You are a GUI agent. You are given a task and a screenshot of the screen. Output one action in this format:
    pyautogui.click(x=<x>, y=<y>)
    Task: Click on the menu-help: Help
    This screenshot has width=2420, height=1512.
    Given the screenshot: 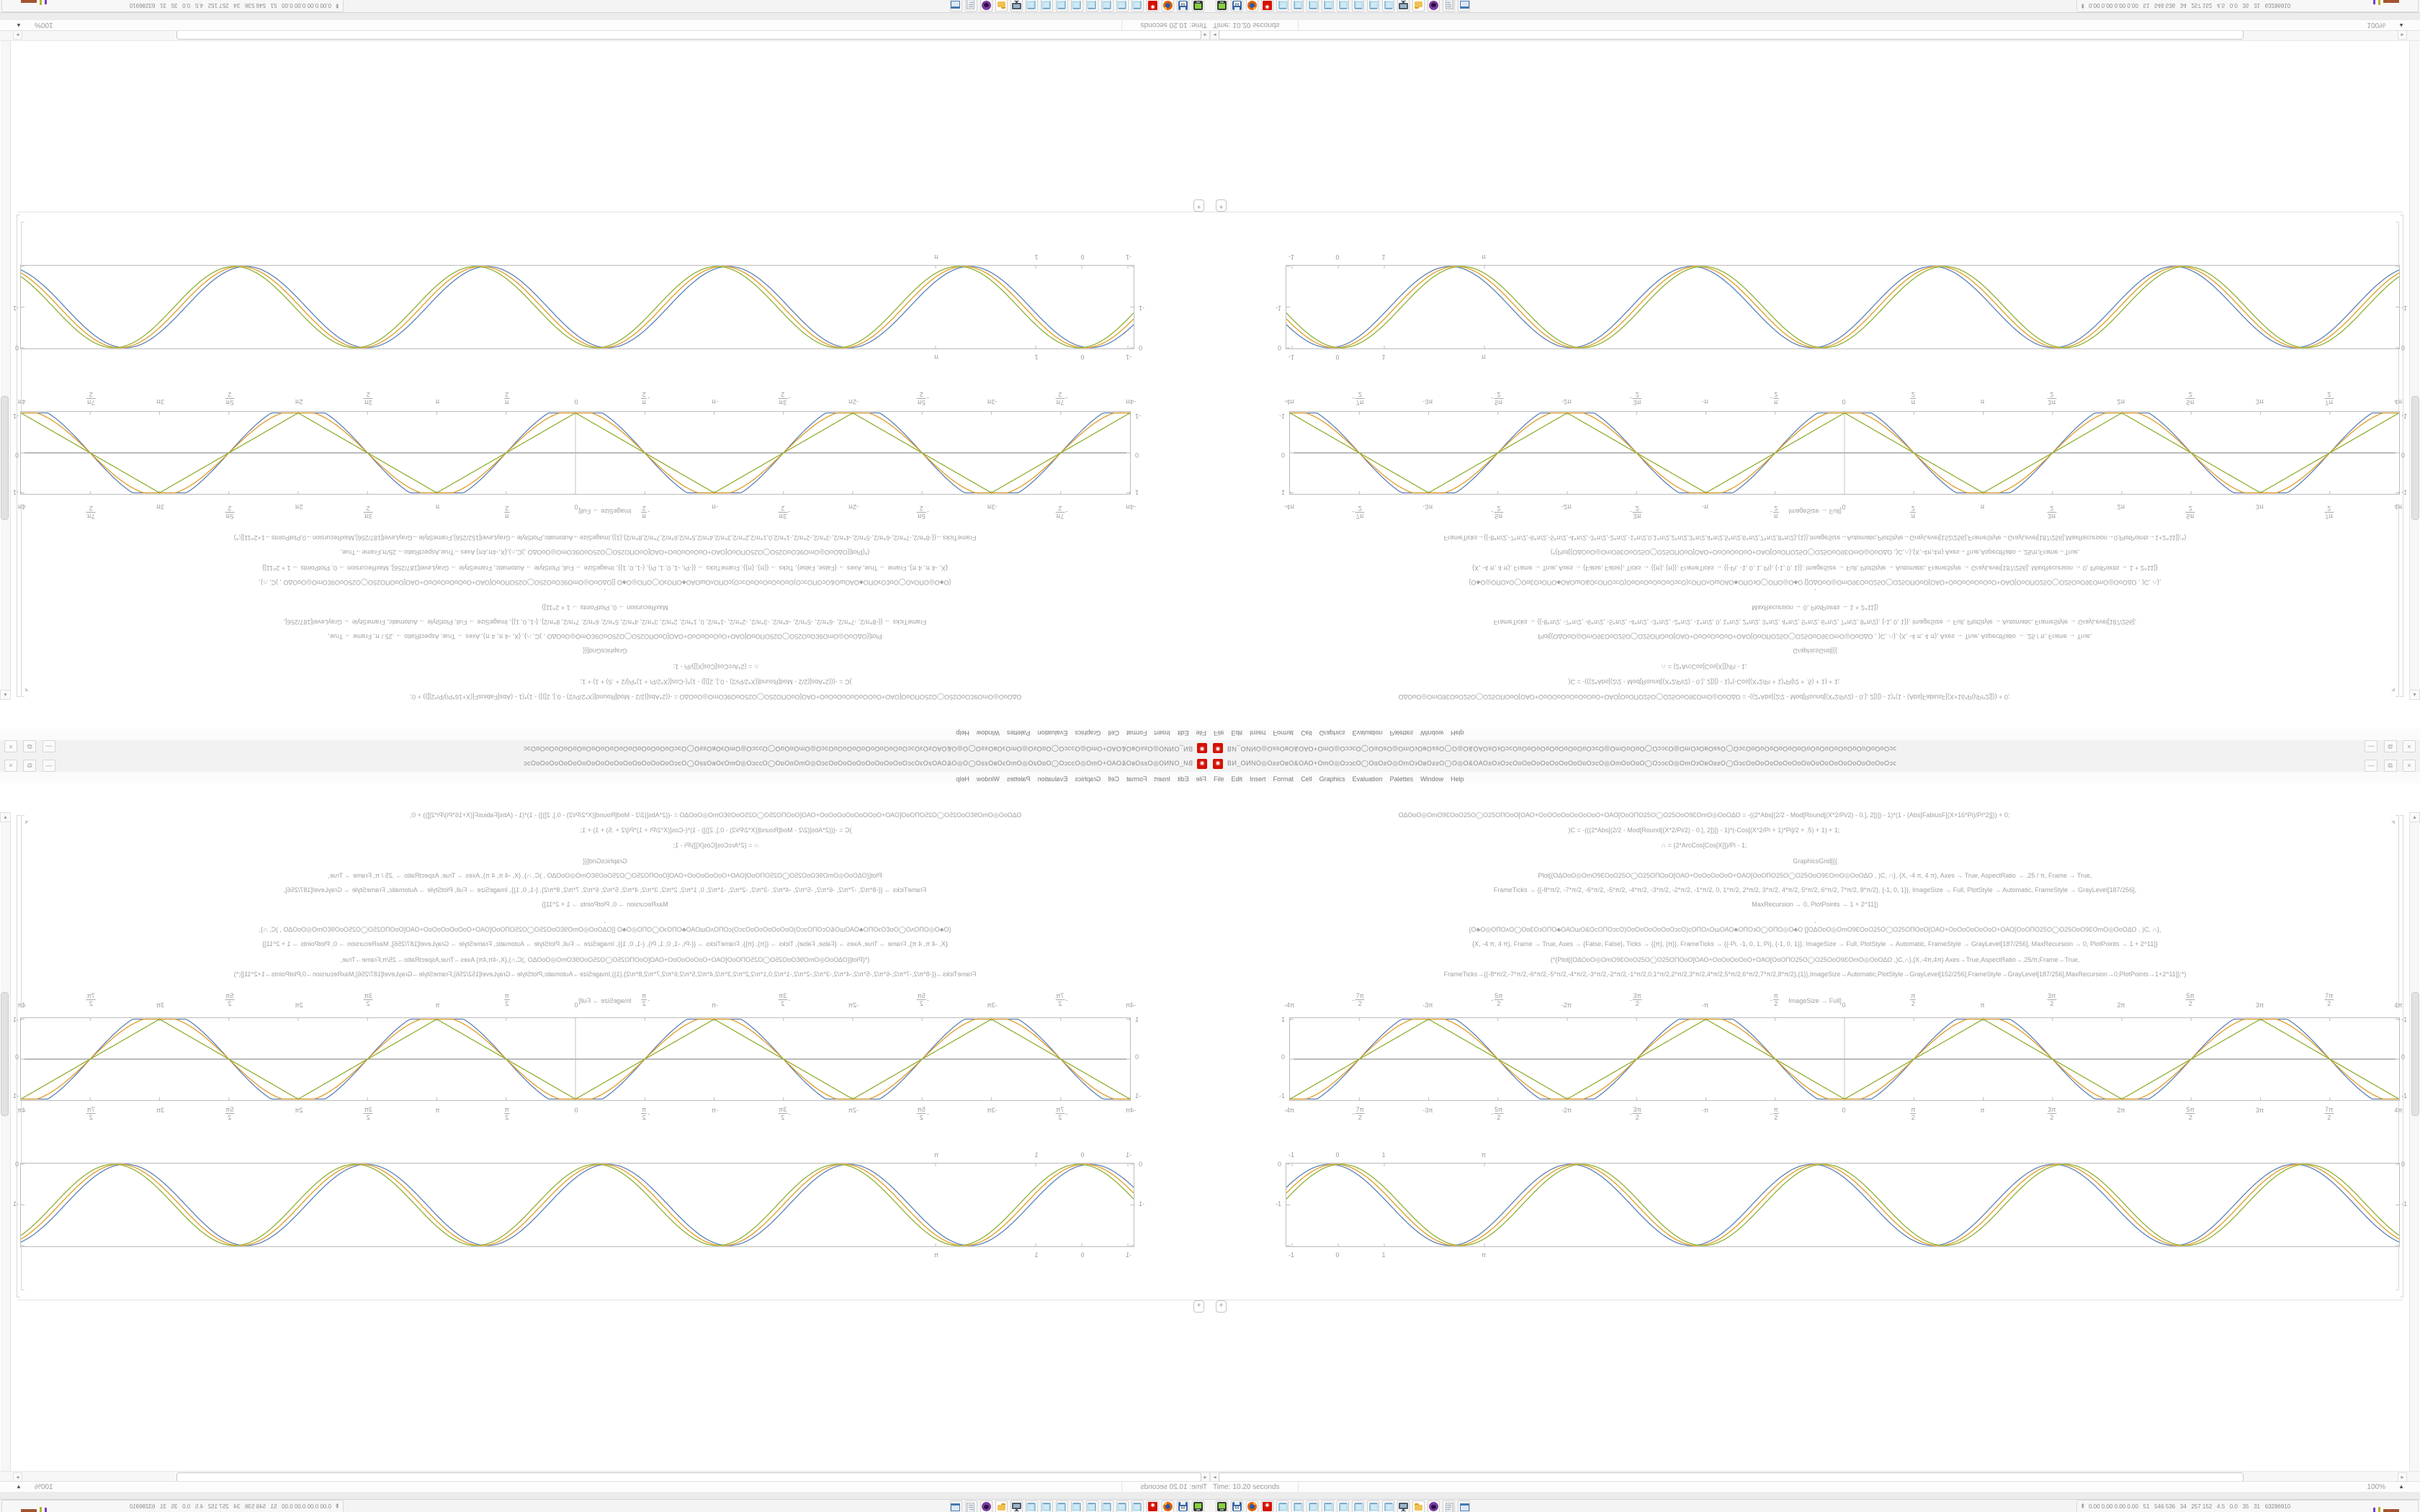 What is the action you would take?
    pyautogui.click(x=963, y=779)
    